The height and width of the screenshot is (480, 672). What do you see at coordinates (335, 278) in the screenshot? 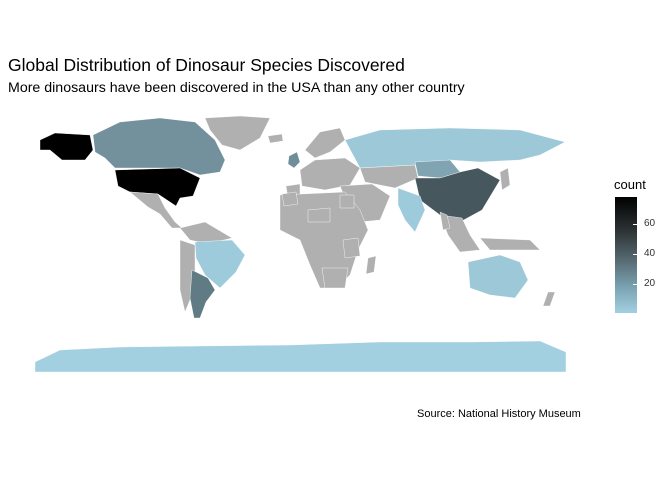
I see `region-south-africa` at bounding box center [335, 278].